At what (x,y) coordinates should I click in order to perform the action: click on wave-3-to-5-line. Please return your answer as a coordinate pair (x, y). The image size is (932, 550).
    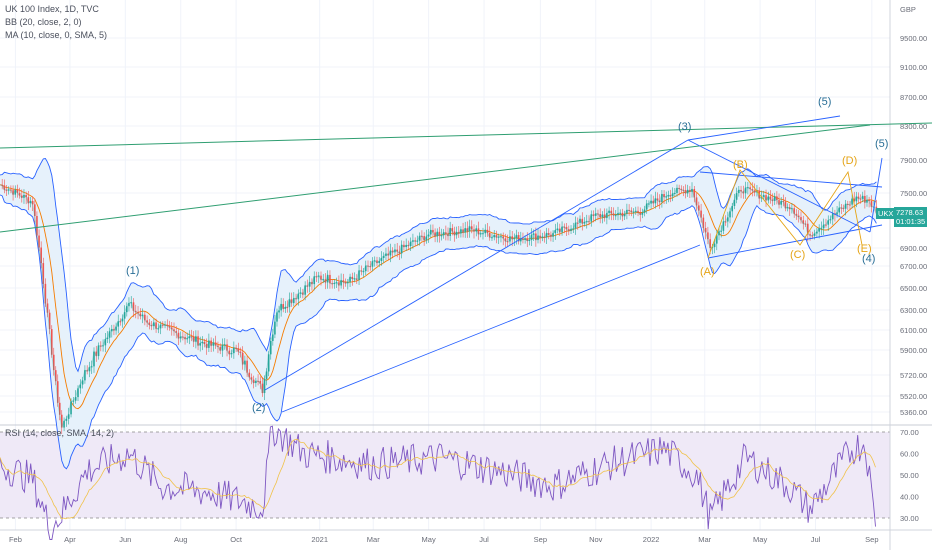
    Looking at the image, I should click on (764, 128).